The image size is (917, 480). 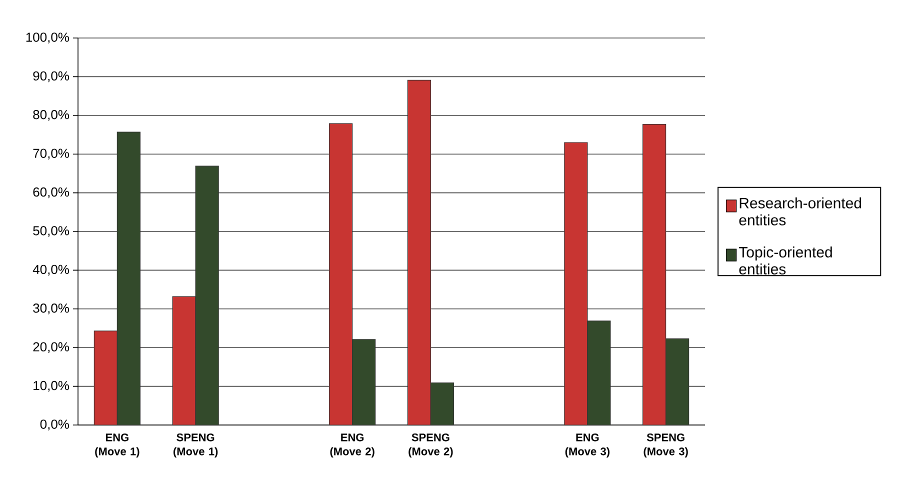 I want to click on y-tick-label: 10,0%, so click(x=52, y=386).